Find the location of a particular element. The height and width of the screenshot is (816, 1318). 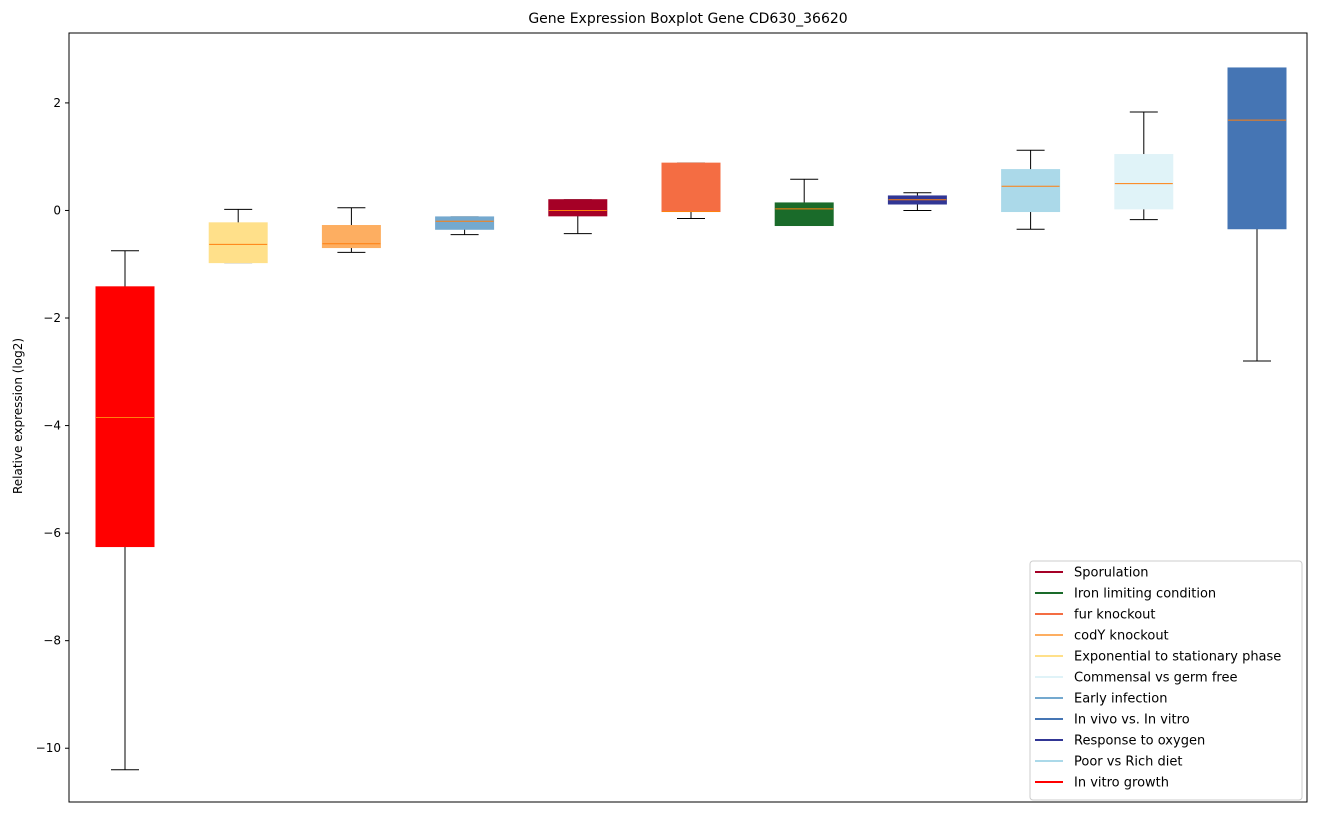

legend-box is located at coordinates (1166, 680).